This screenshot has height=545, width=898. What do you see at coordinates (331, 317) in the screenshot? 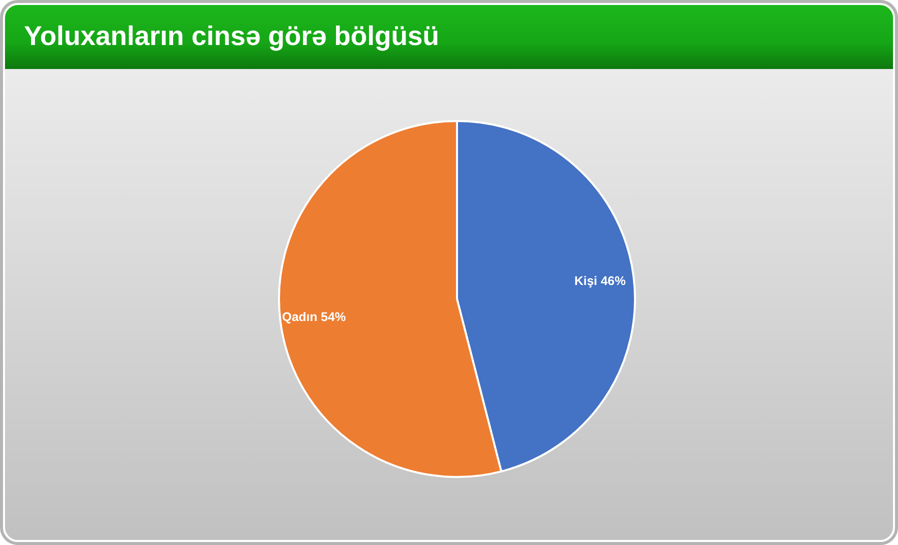
I see `data-label: 54%` at bounding box center [331, 317].